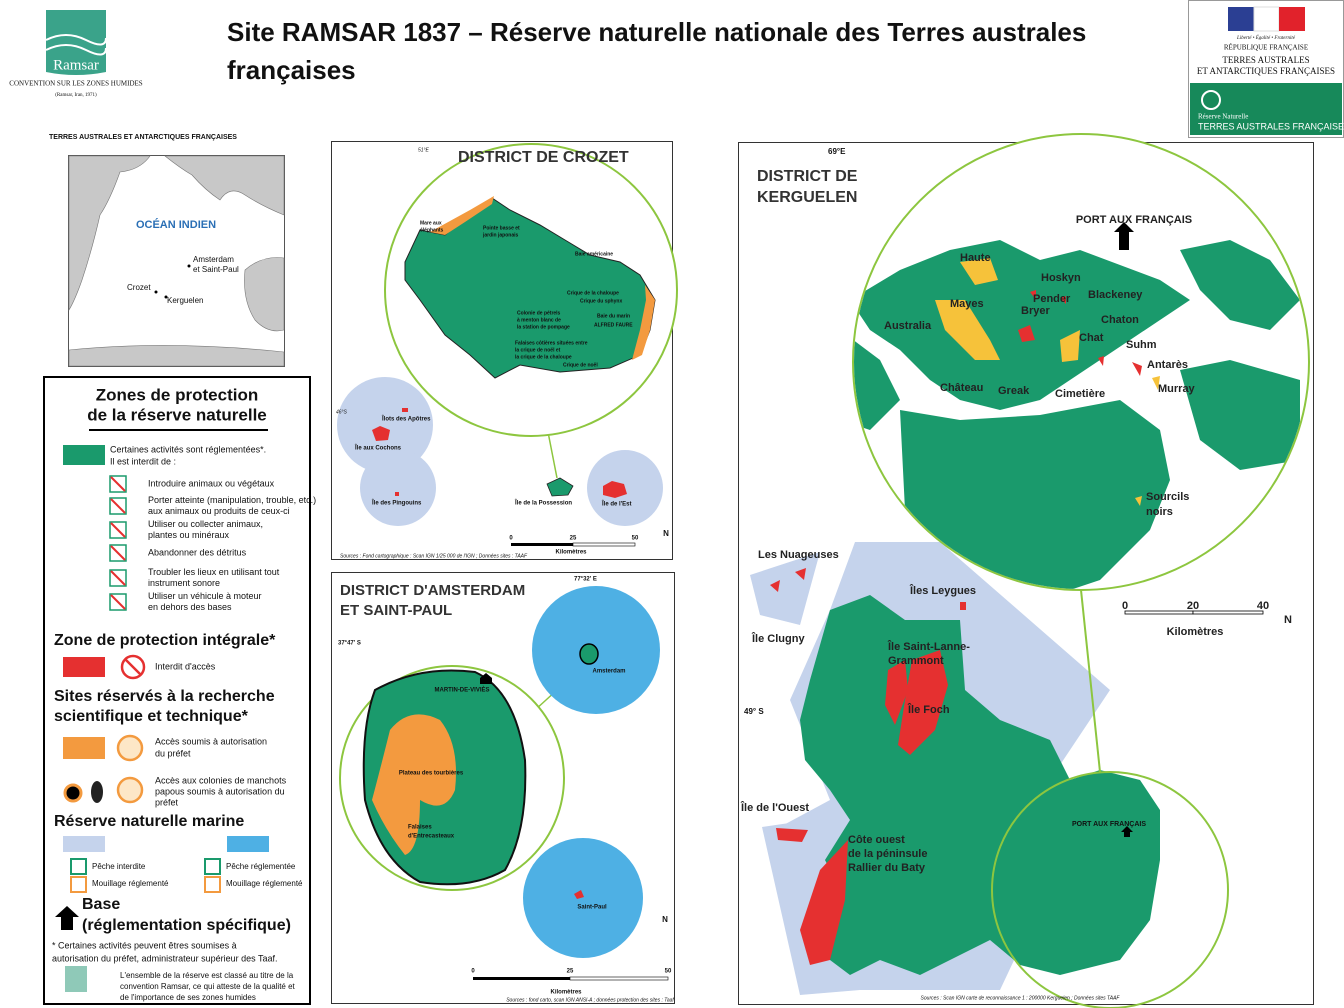 This screenshot has width=1344, height=1008. Describe the element at coordinates (261, 866) in the screenshot. I see `label: Pêche réglementée` at that location.